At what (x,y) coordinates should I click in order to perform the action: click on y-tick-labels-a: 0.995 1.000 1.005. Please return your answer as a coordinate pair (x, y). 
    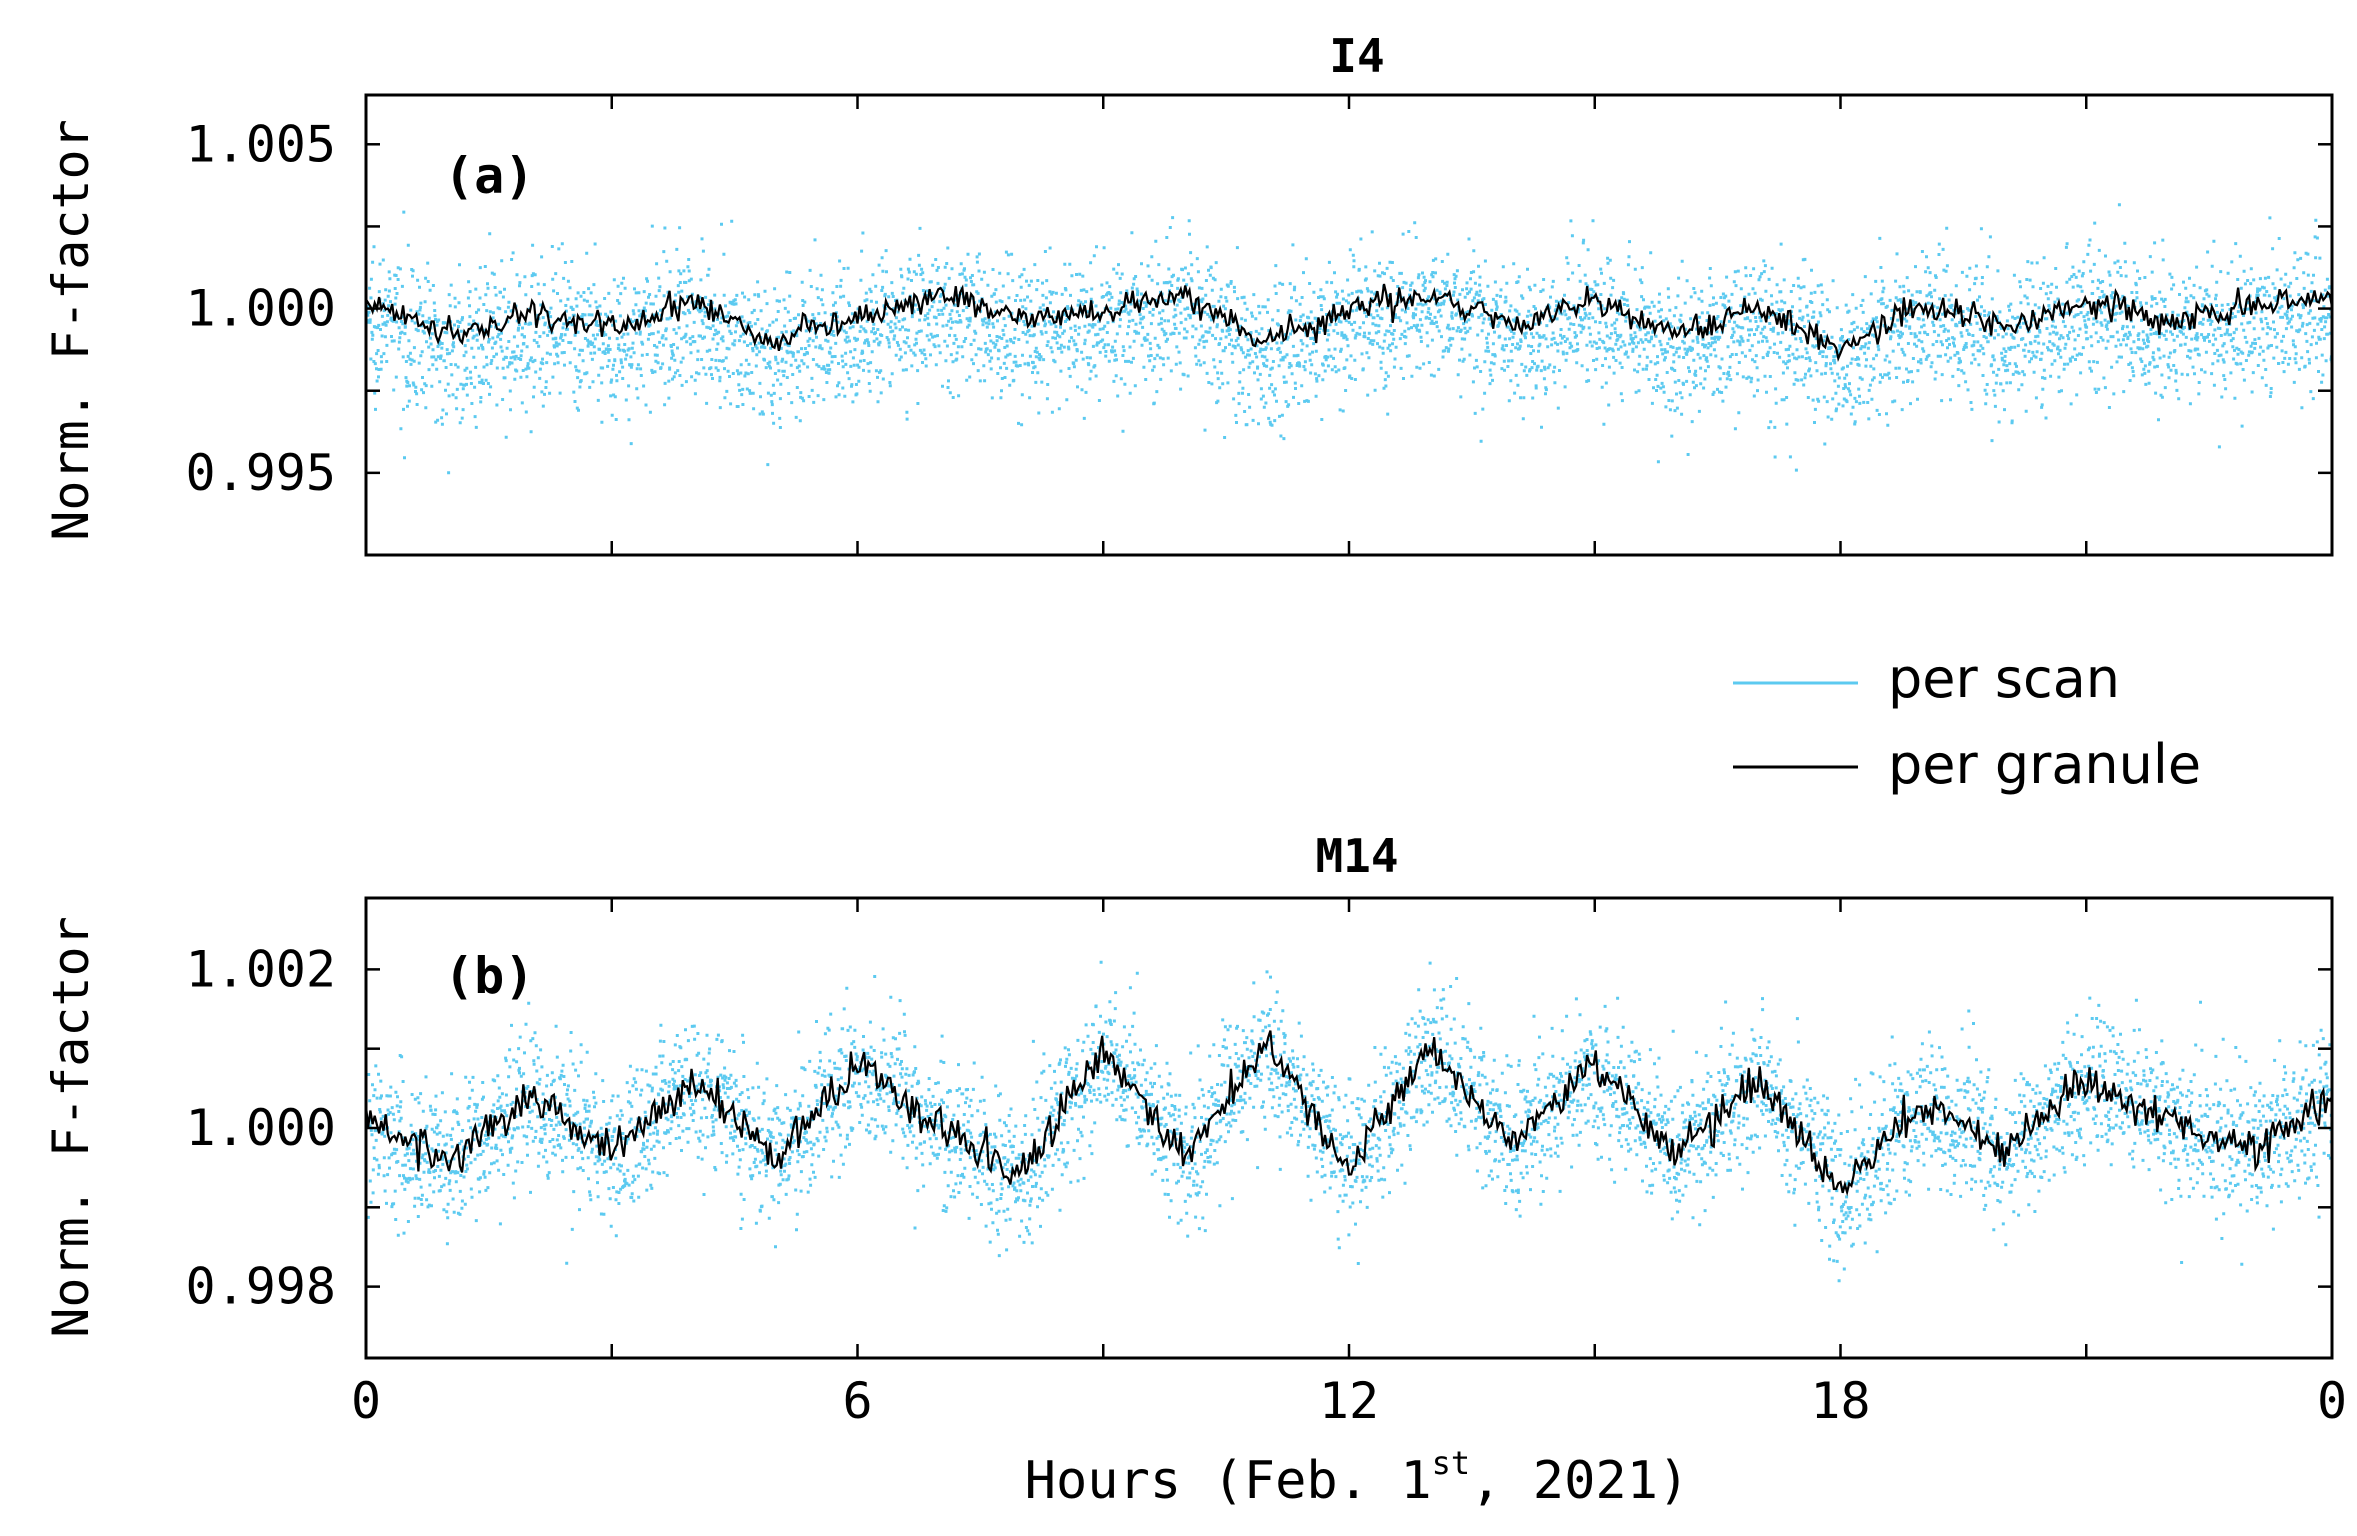
    Looking at the image, I should click on (260, 308).